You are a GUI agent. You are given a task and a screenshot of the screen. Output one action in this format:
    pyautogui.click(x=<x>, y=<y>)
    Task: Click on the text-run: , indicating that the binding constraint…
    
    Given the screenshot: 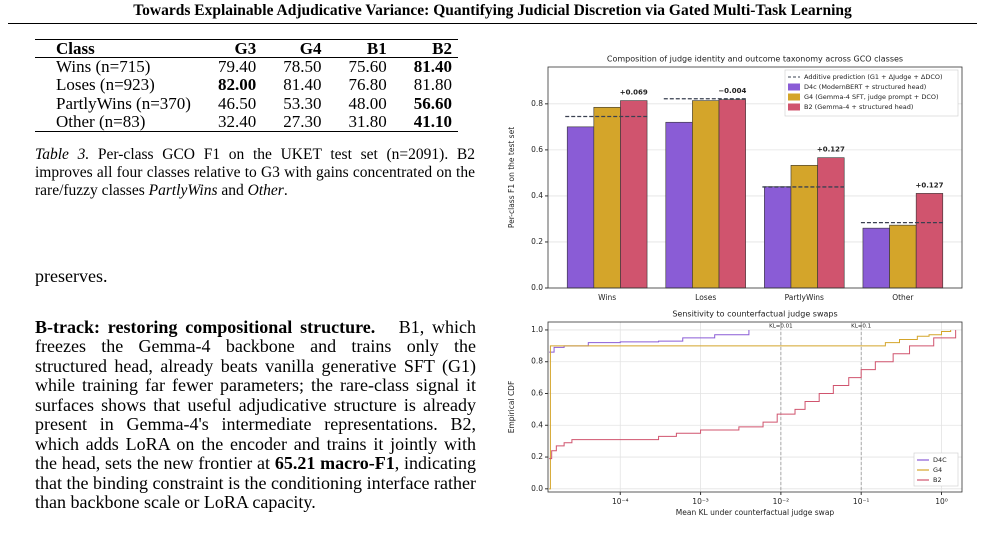 What is the action you would take?
    pyautogui.click(x=256, y=483)
    